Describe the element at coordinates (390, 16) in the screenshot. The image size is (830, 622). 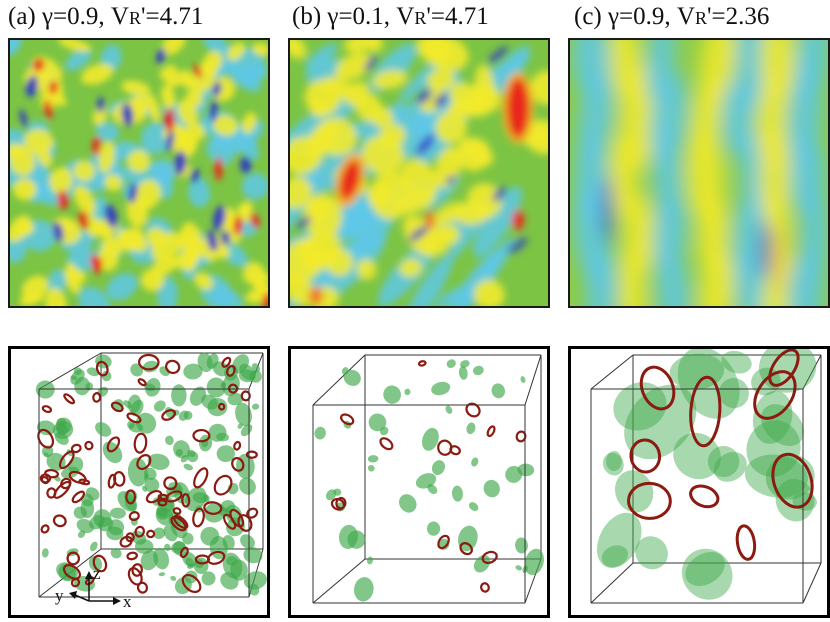
I see `panel-b-title: (b) γ=0.1, VR'=4.71` at that location.